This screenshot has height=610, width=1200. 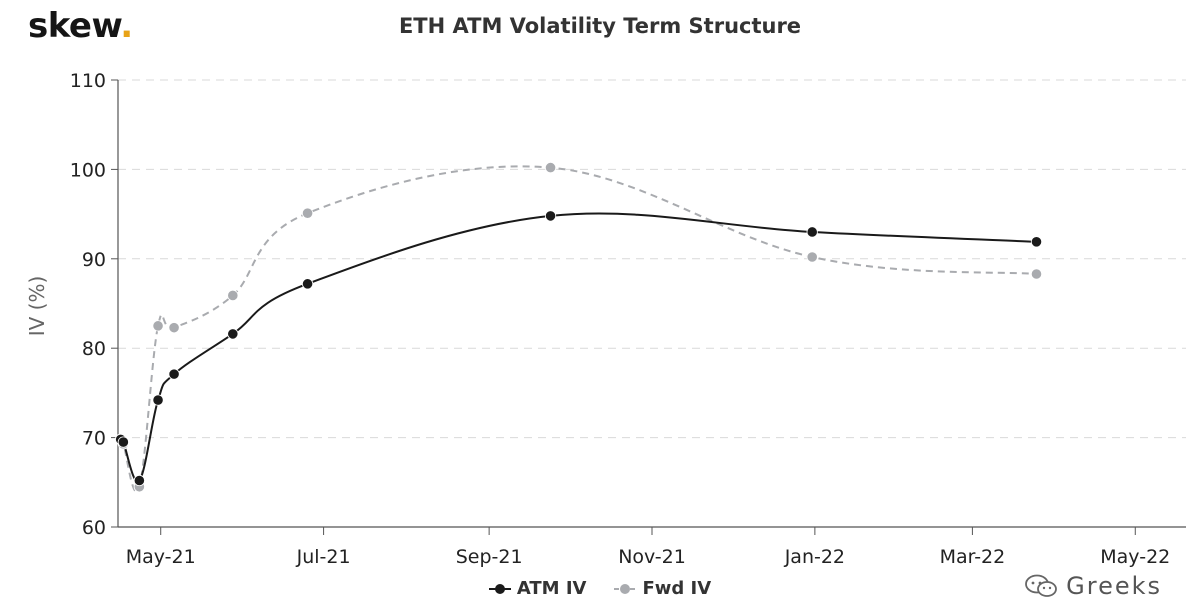 What do you see at coordinates (625, 589) in the screenshot?
I see `legend-swatch-fwd-iv` at bounding box center [625, 589].